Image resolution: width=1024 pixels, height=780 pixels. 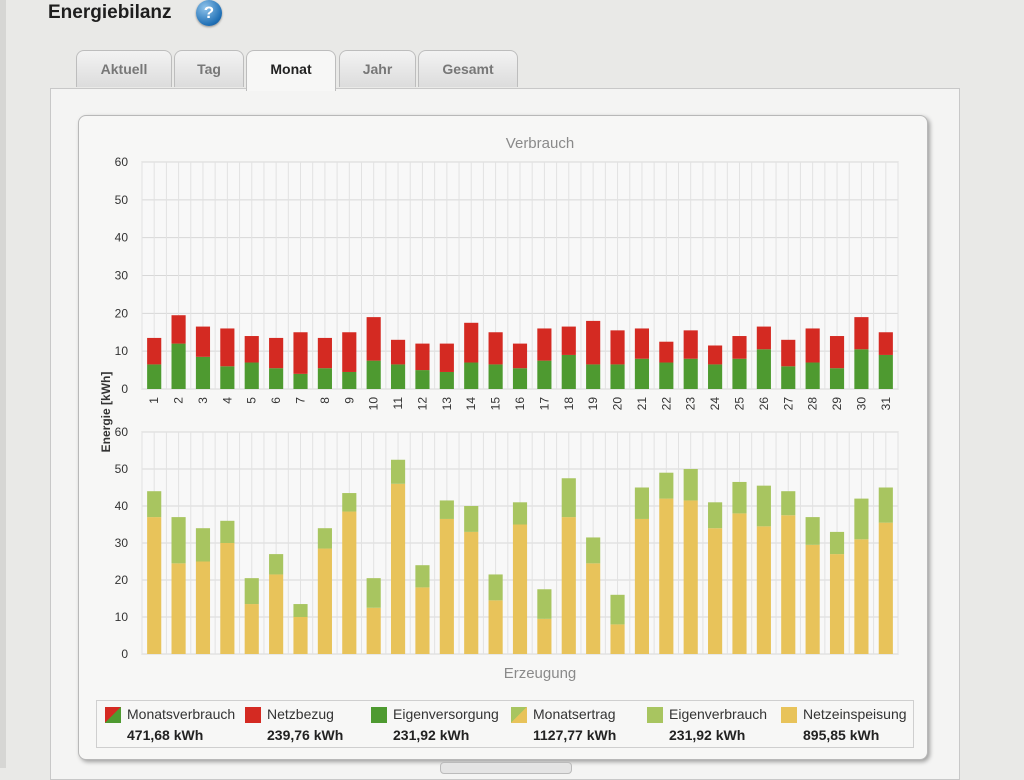 What do you see at coordinates (655, 715) in the screenshot?
I see `legend-swatch-eigenverbrauch` at bounding box center [655, 715].